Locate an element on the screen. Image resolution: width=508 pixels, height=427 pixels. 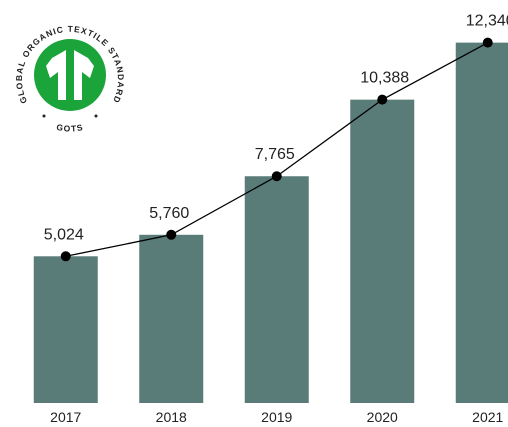
logo-bottom-text-path: GOTS is located at coordinates (70, 128).